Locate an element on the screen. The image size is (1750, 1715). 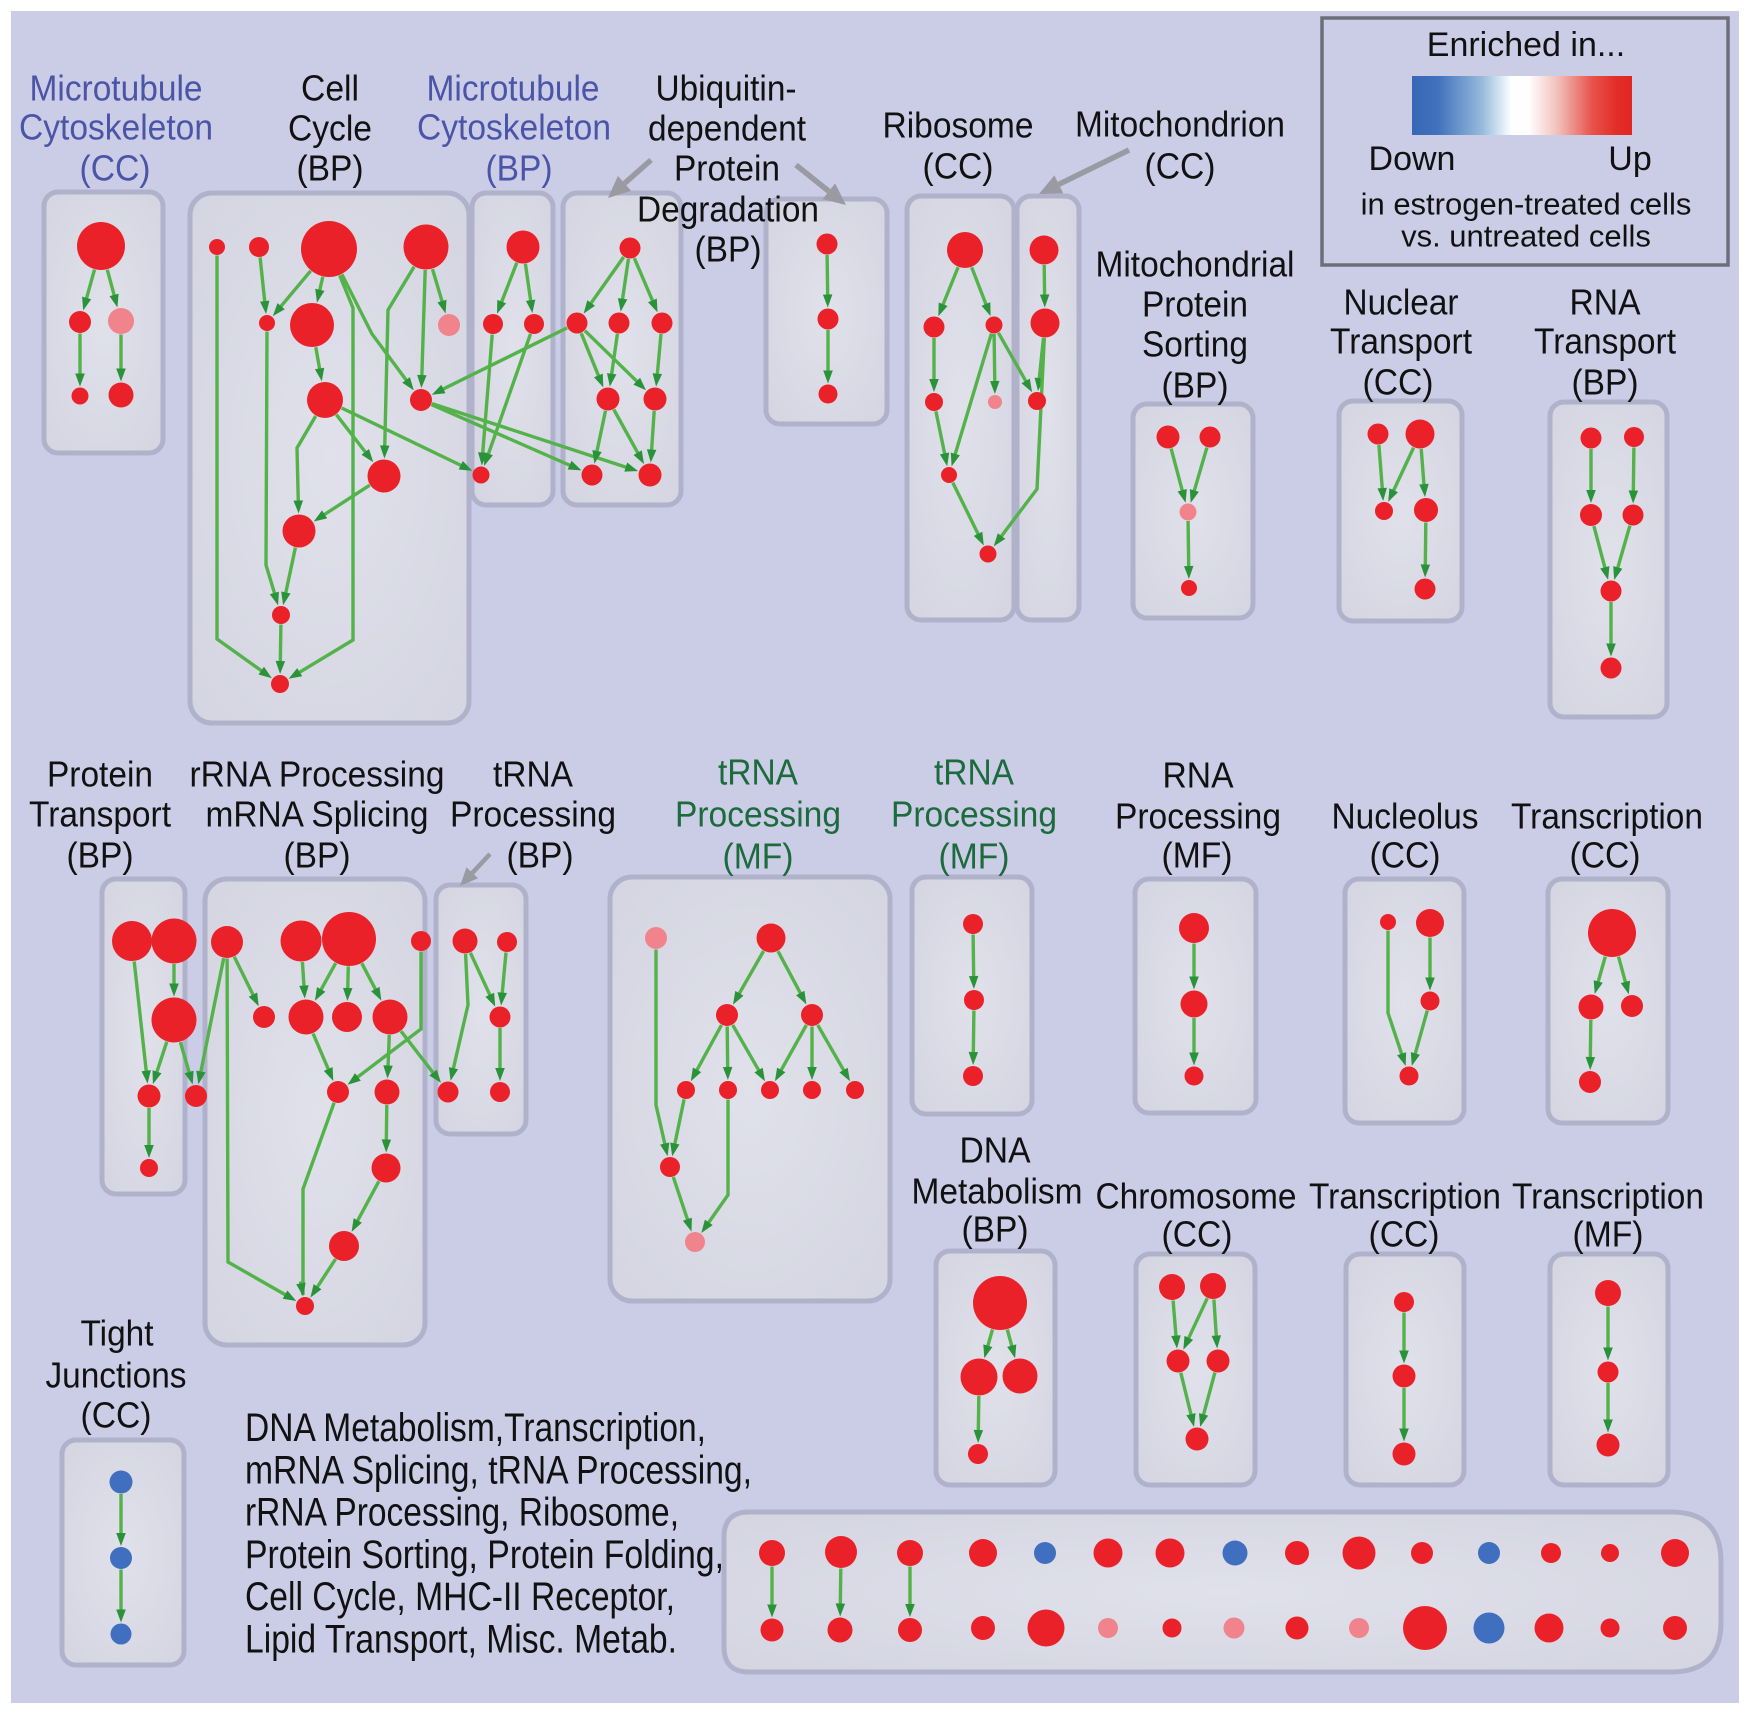
svg-text: Chromosome is located at coordinates (1196, 1196).